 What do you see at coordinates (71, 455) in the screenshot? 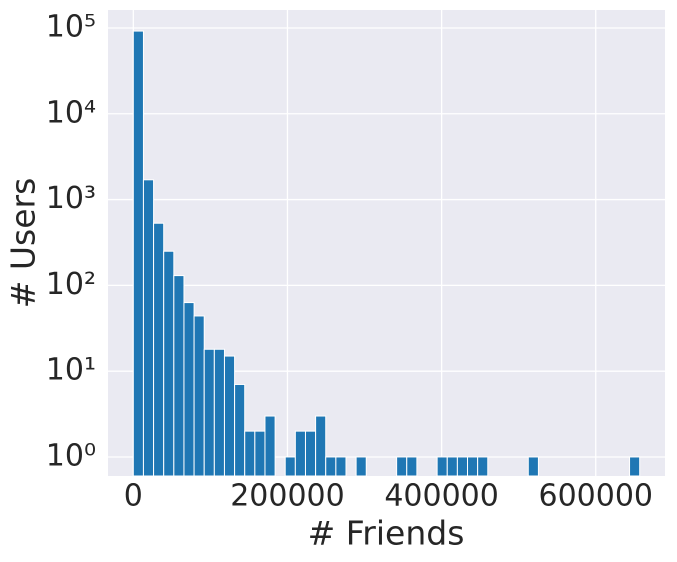
I see `y-tick-label: 10⁰` at bounding box center [71, 455].